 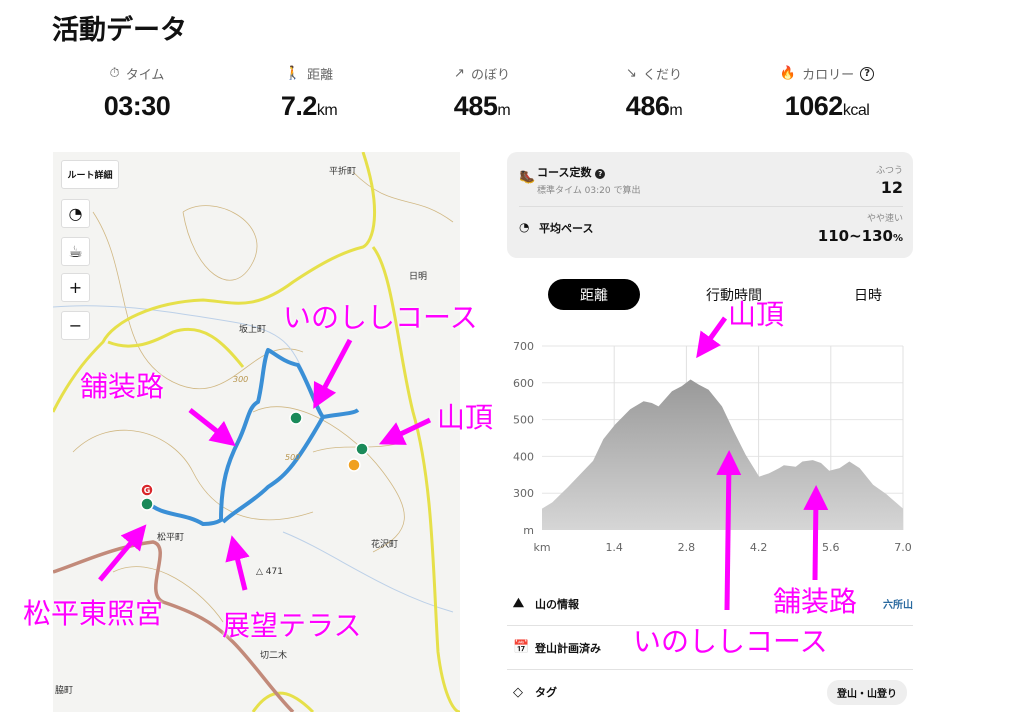 I want to click on stat-label: くだり, so click(x=662, y=73).